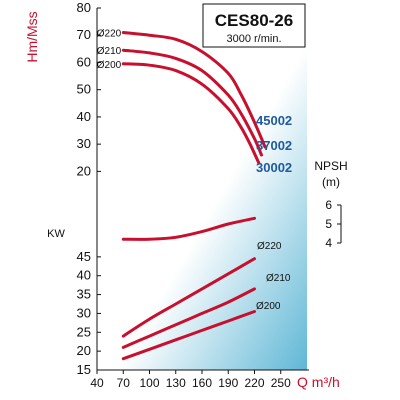 The width and height of the screenshot is (400, 400). I want to click on npsh-axis-label: NPSH, so click(330, 166).